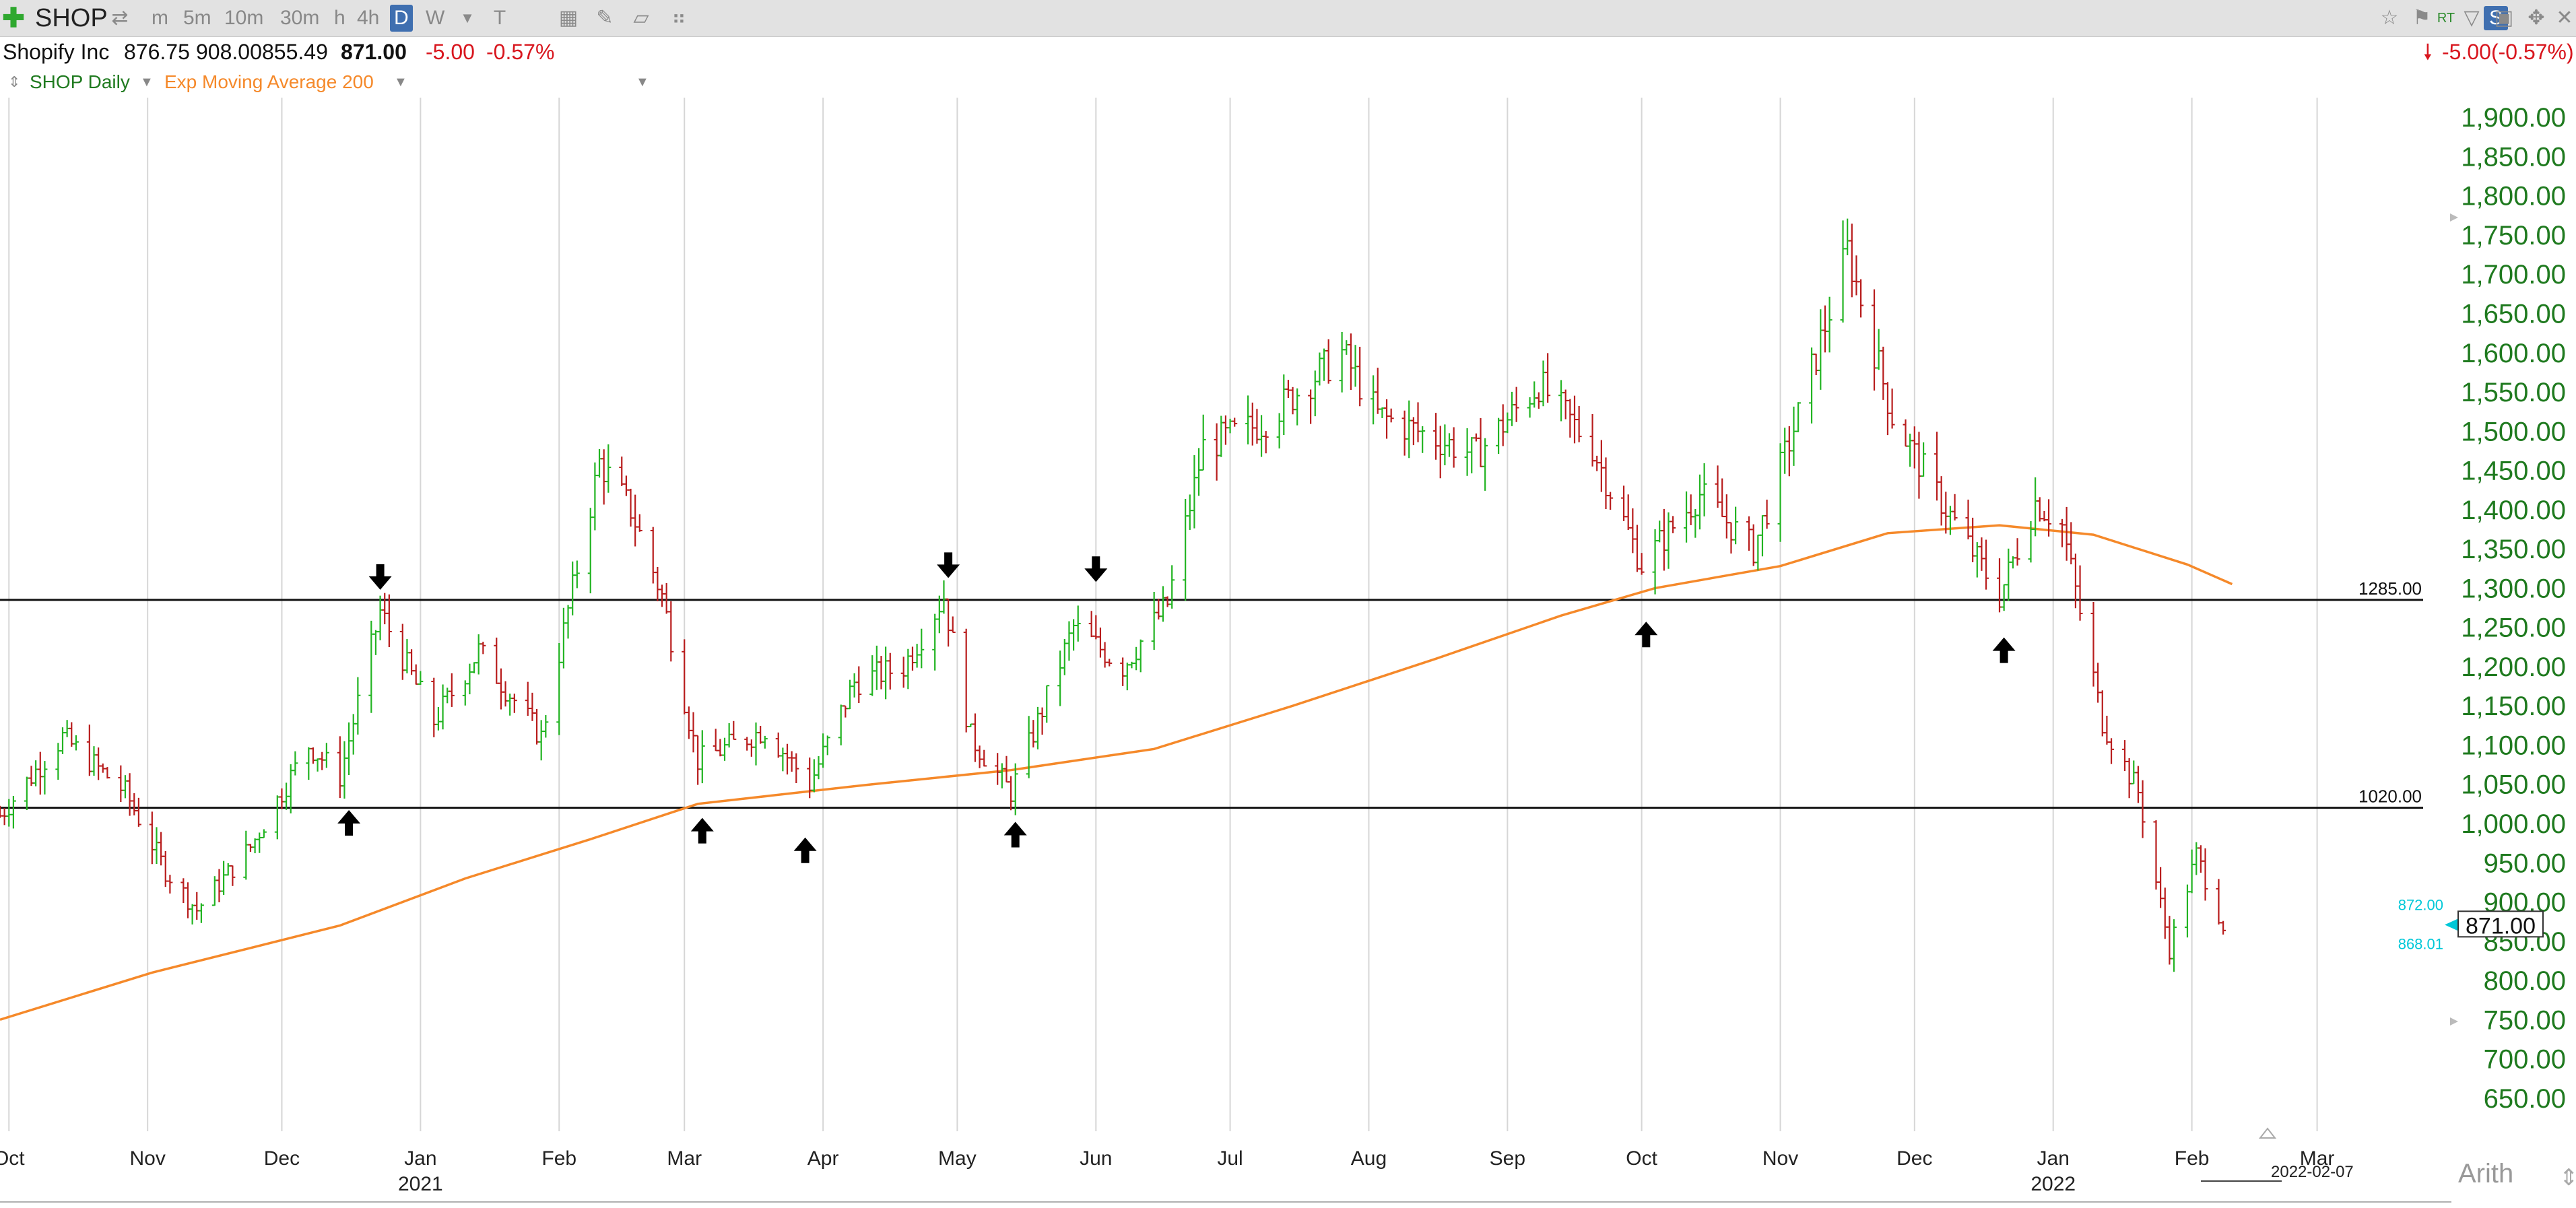 Image resolution: width=2576 pixels, height=1208 pixels. What do you see at coordinates (2564, 18) in the screenshot?
I see `close-icon: ✕` at bounding box center [2564, 18].